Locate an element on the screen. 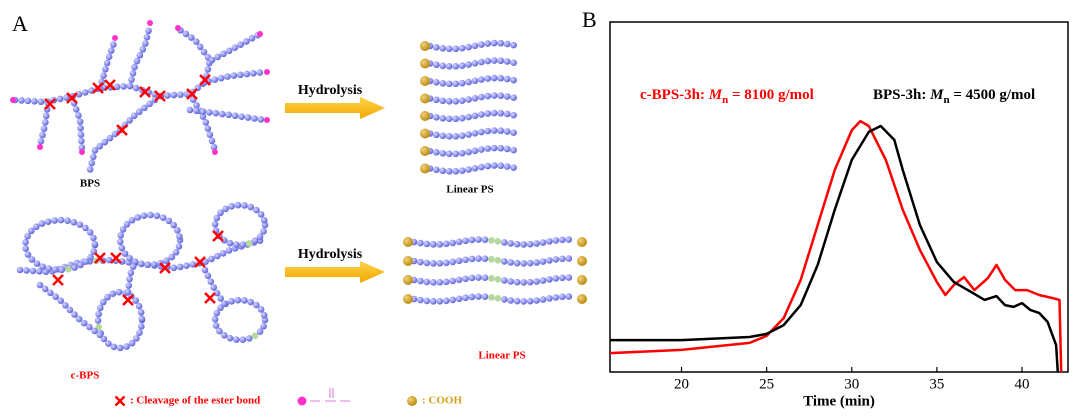 The height and width of the screenshot is (417, 1075). x-axis-label: Time (min) is located at coordinates (839, 401).